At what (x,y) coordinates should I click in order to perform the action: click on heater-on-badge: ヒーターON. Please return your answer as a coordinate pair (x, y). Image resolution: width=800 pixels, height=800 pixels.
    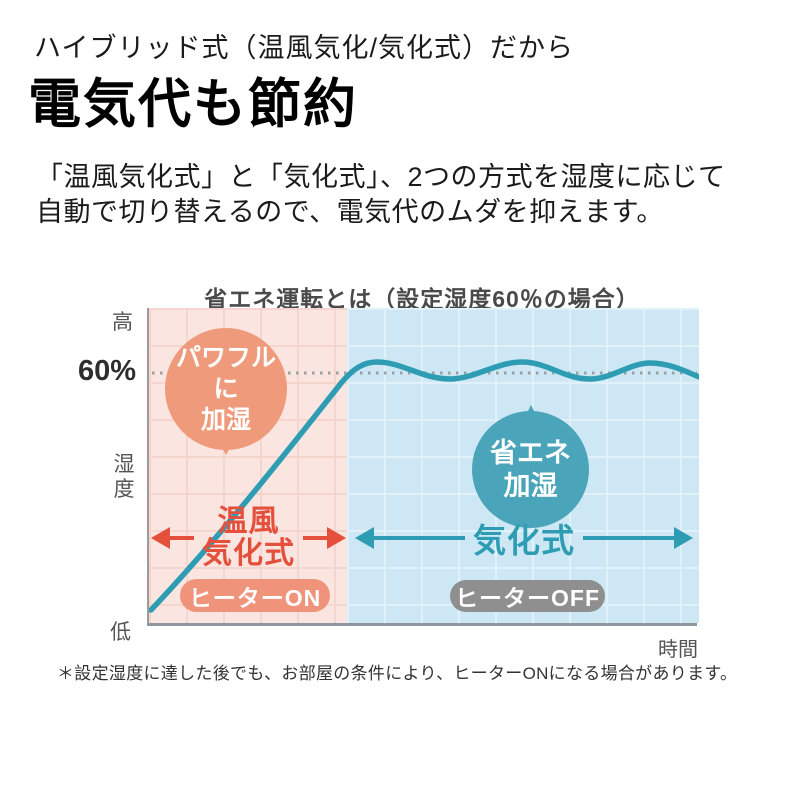
    Looking at the image, I should click on (255, 595).